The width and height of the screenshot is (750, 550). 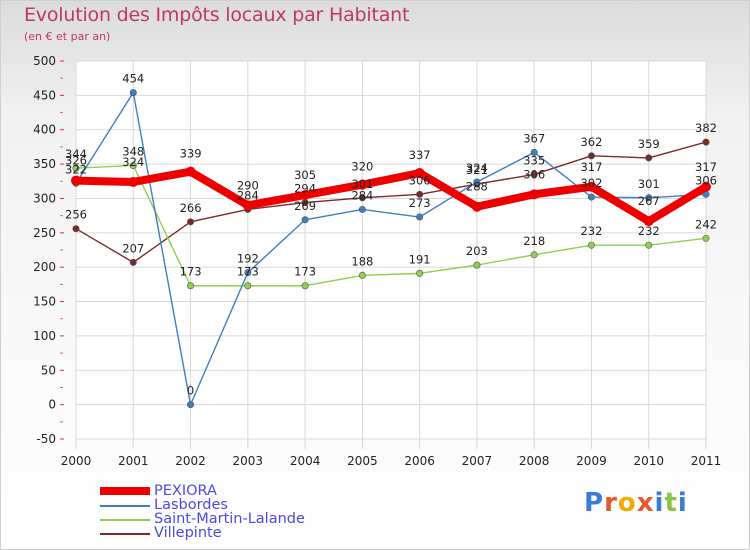 I want to click on x-tick-label: 2008, so click(x=534, y=461).